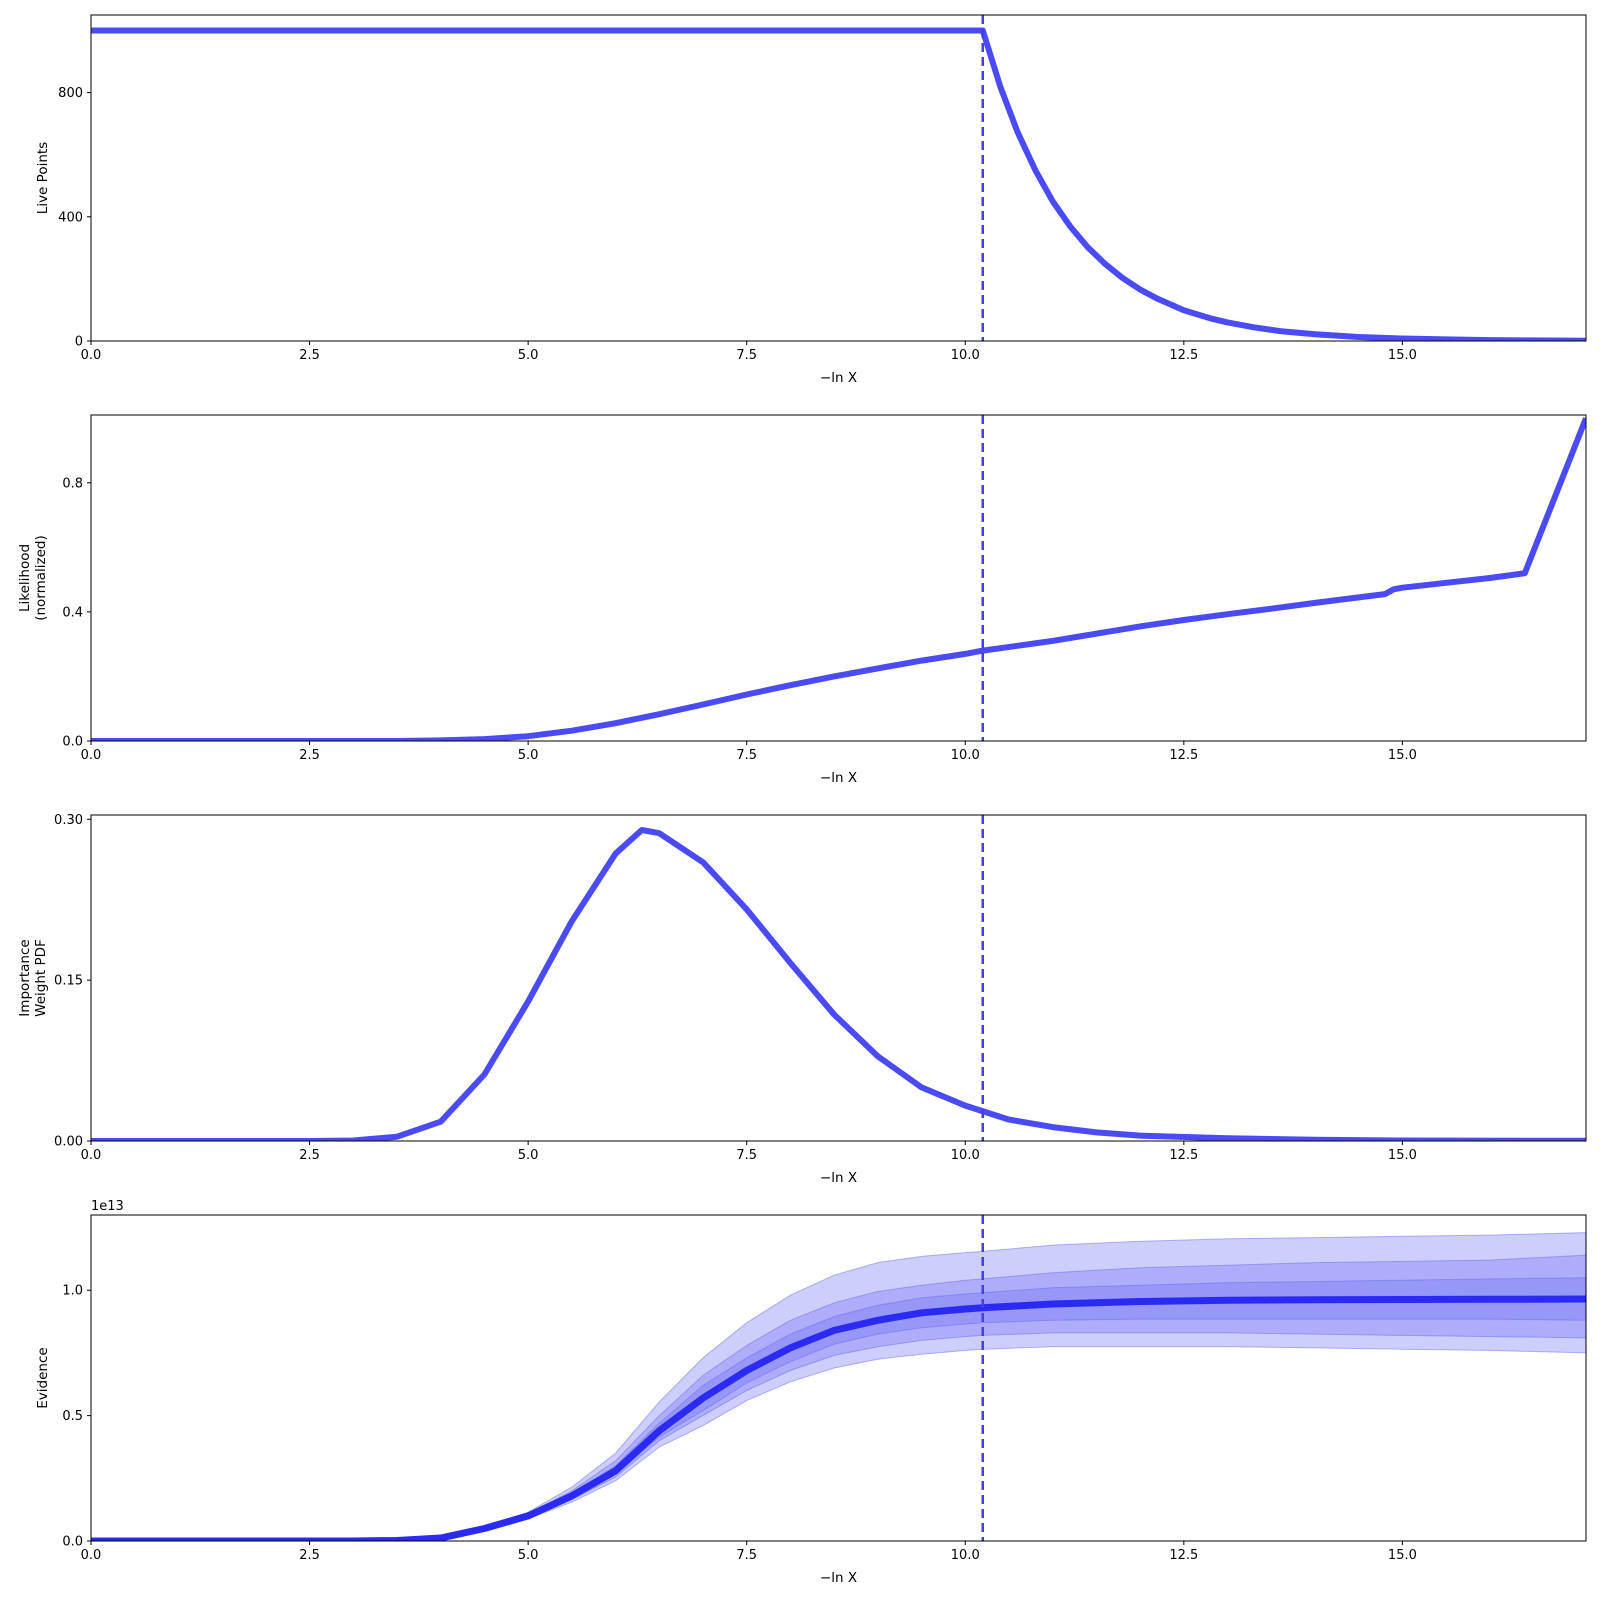 Image resolution: width=1600 pixels, height=1600 pixels. Describe the element at coordinates (43, 178) in the screenshot. I see `y-axis-label: Live Points` at that location.